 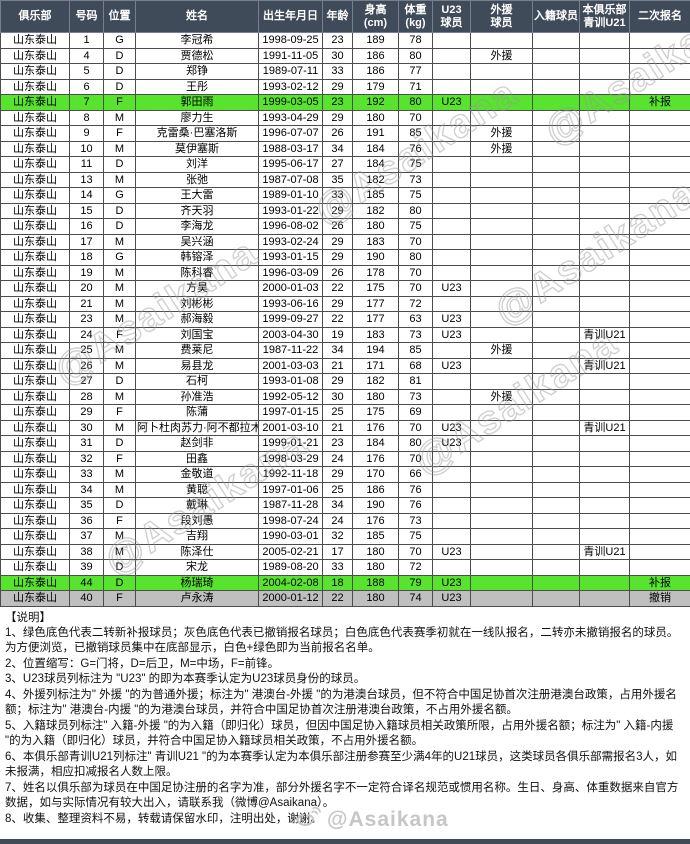 What do you see at coordinates (375, 71) in the screenshot?
I see `height-cell: 186` at bounding box center [375, 71].